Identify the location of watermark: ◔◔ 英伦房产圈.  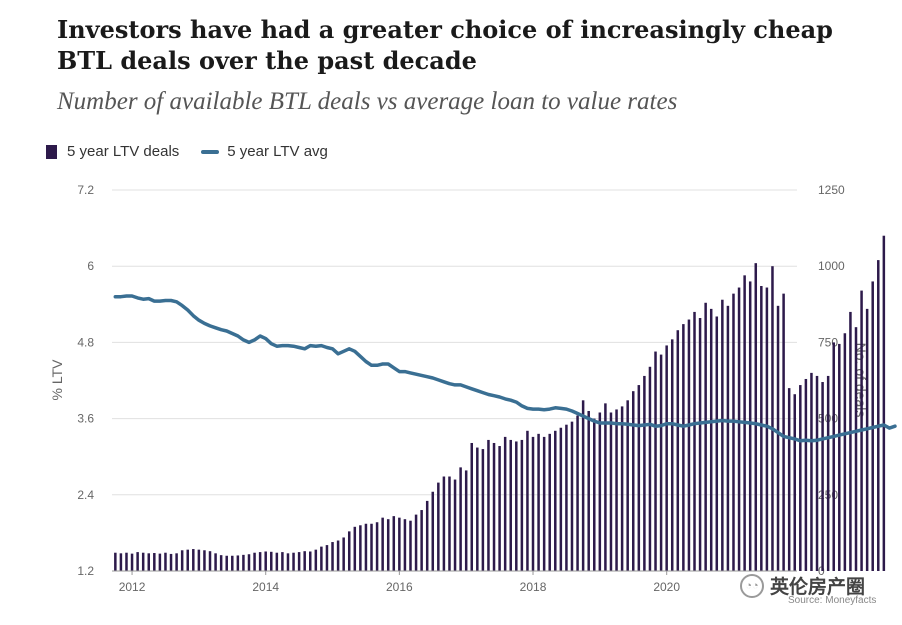
(802, 585).